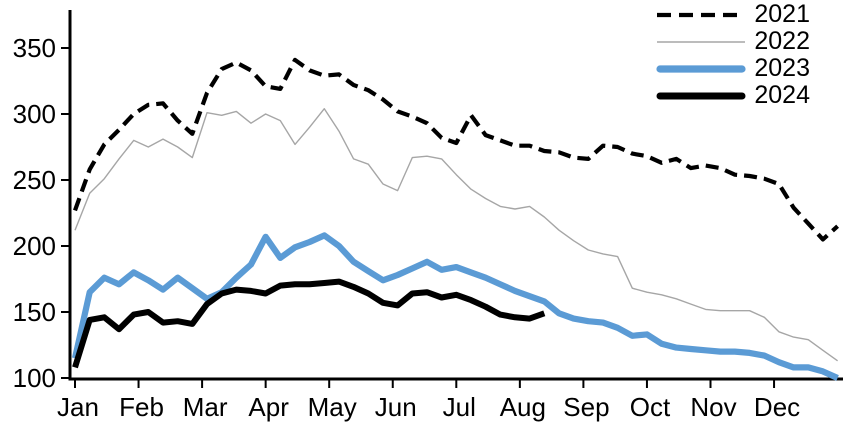 Image resolution: width=852 pixels, height=430 pixels. I want to click on x-tick-label: Feb, so click(141, 407).